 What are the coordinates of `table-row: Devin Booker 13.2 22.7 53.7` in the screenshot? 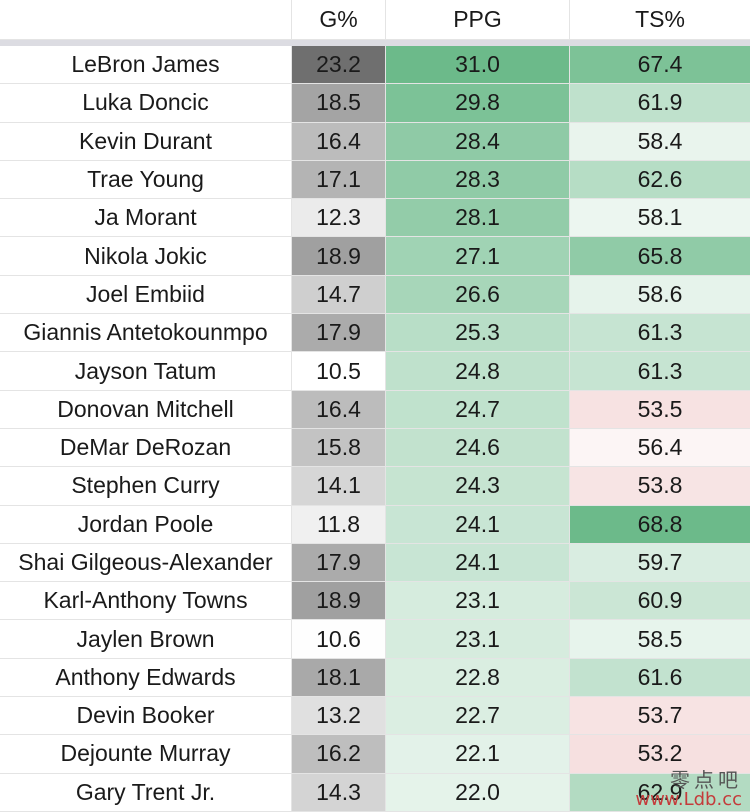 It's located at (375, 716).